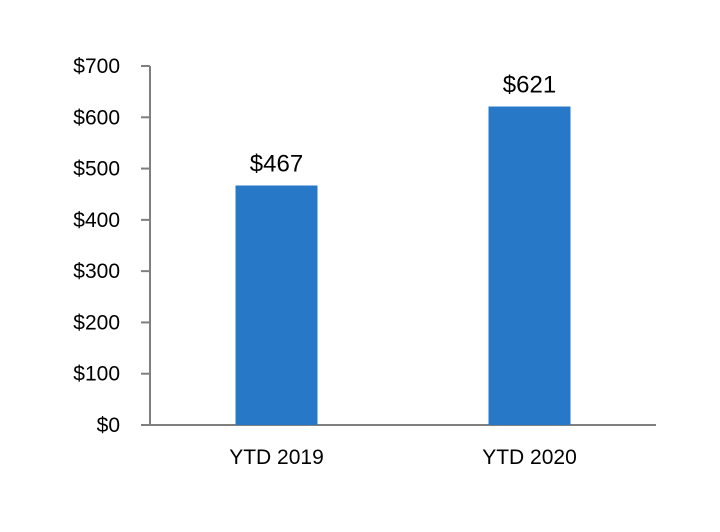 The height and width of the screenshot is (532, 720). Describe the element at coordinates (529, 85) in the screenshot. I see `bar-value-label: $621` at that location.